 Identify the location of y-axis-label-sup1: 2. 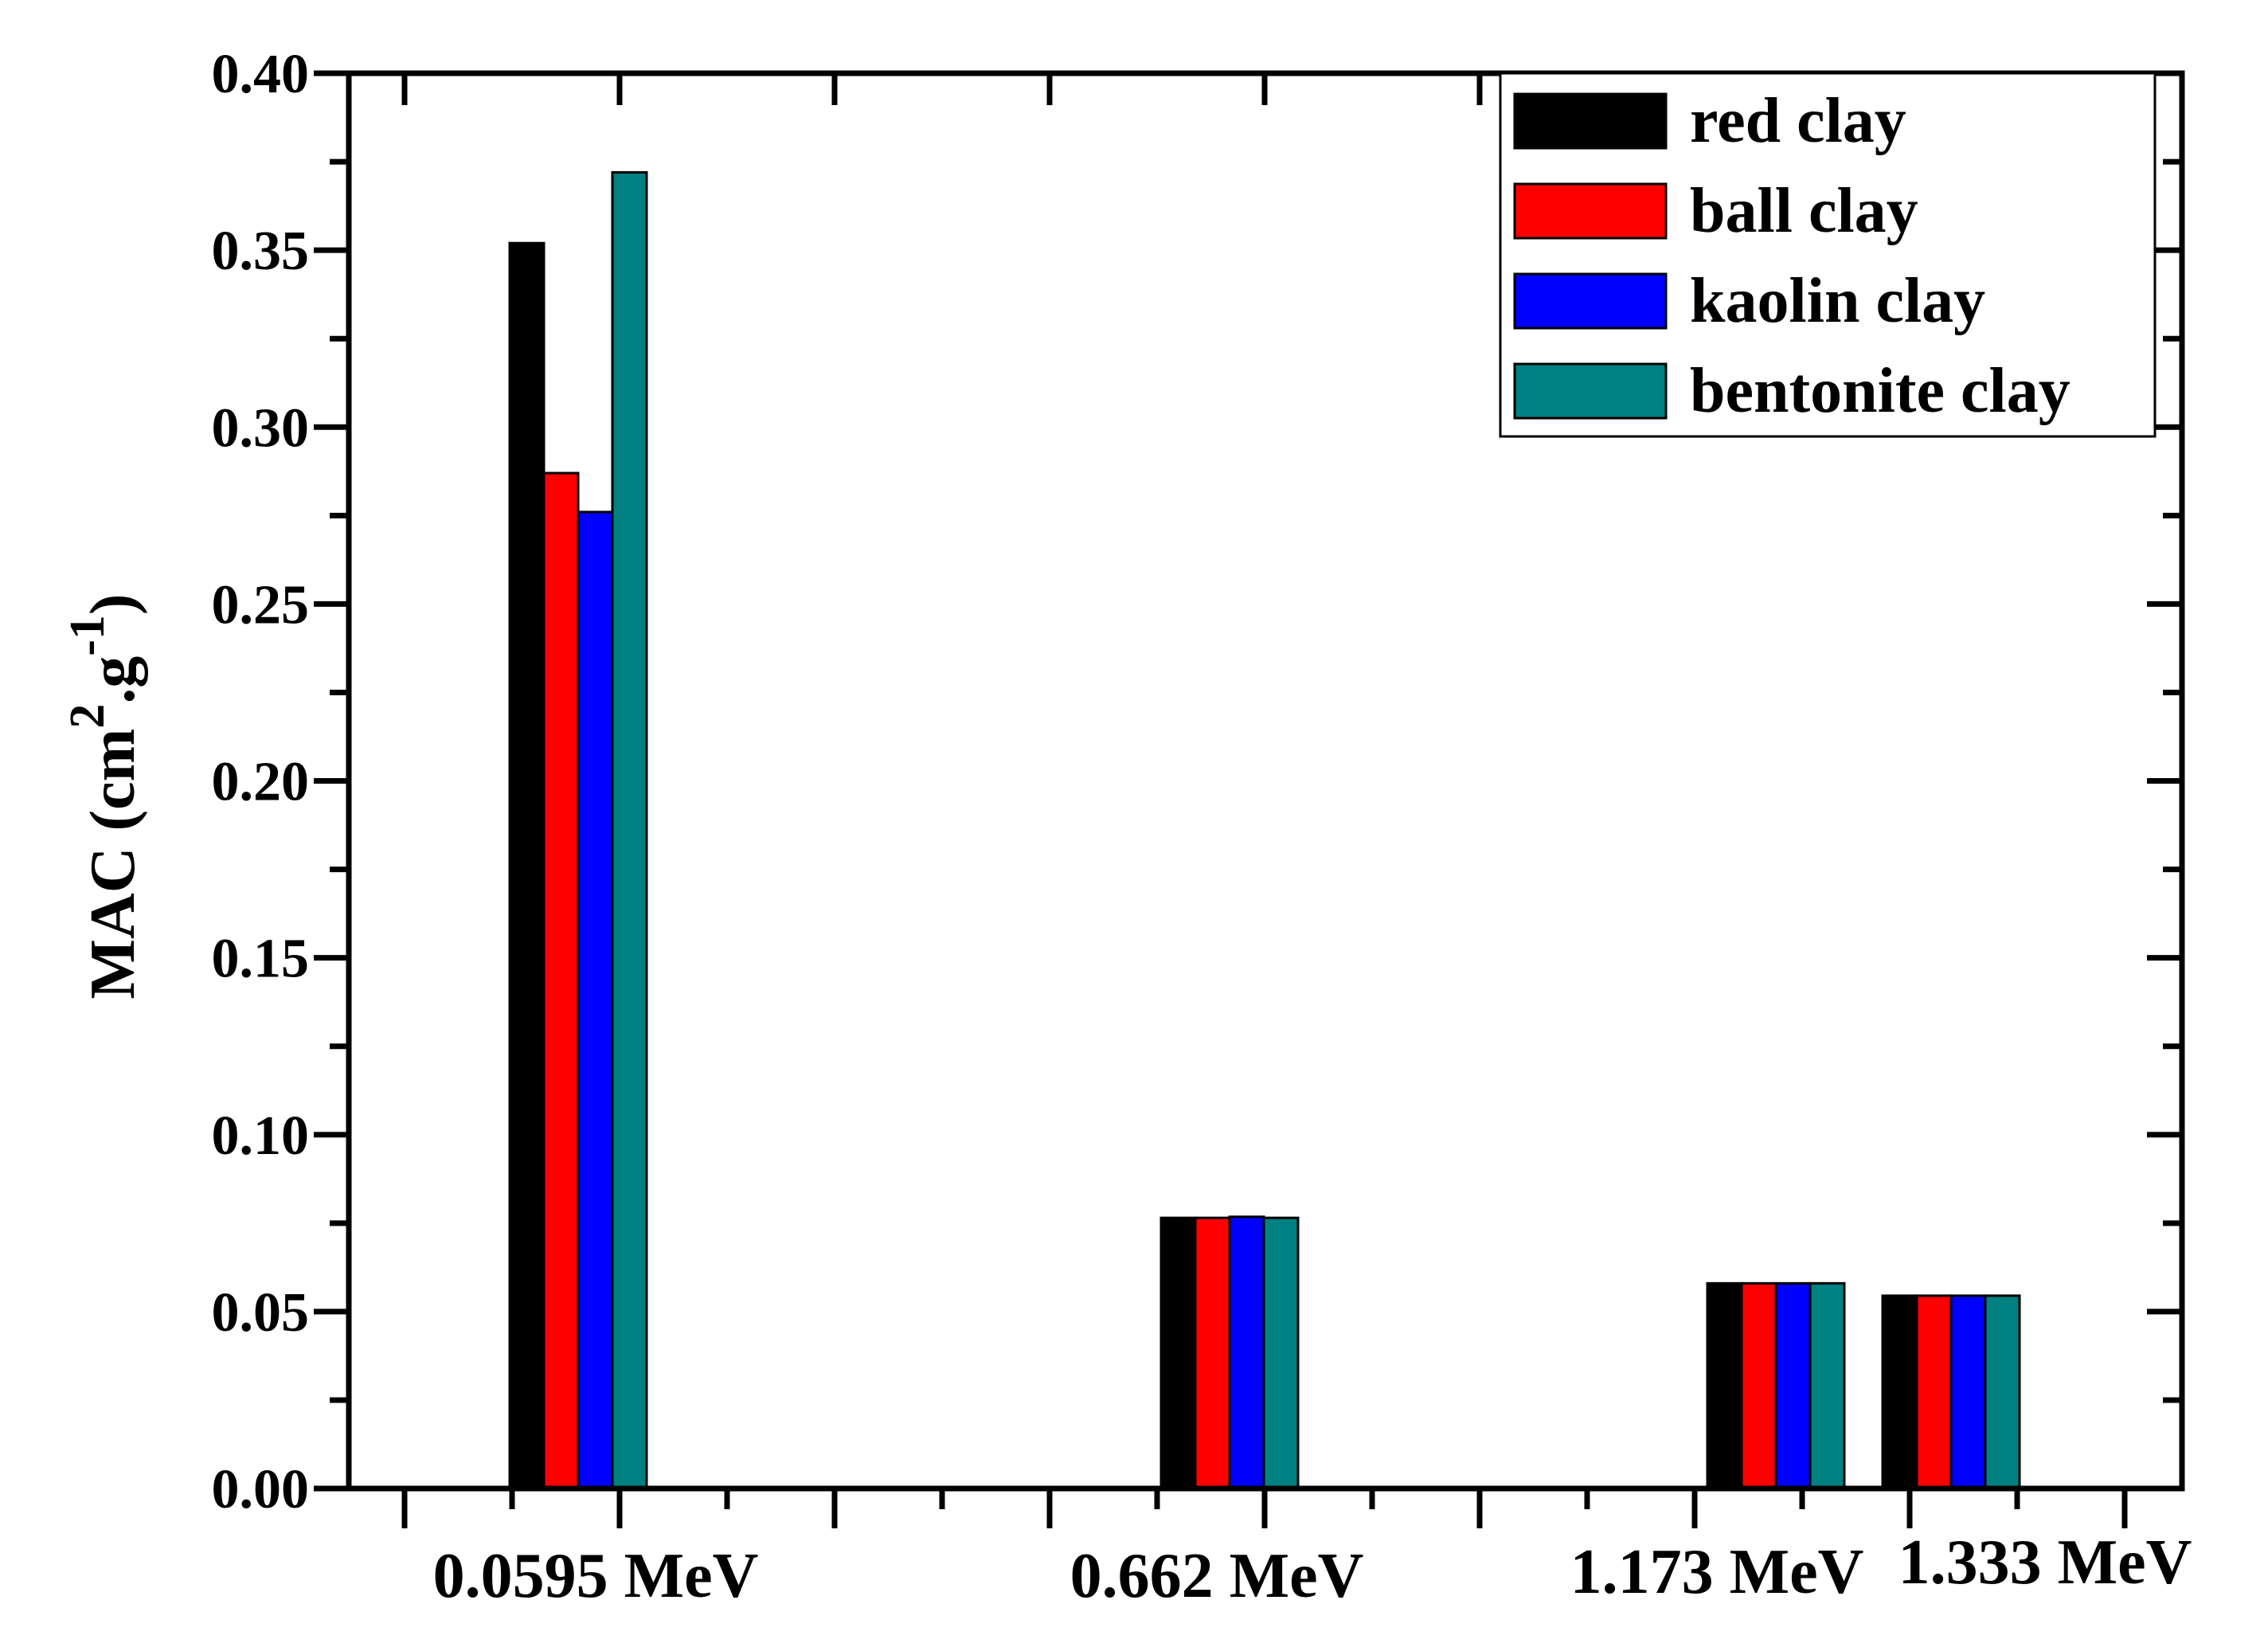
(88, 716).